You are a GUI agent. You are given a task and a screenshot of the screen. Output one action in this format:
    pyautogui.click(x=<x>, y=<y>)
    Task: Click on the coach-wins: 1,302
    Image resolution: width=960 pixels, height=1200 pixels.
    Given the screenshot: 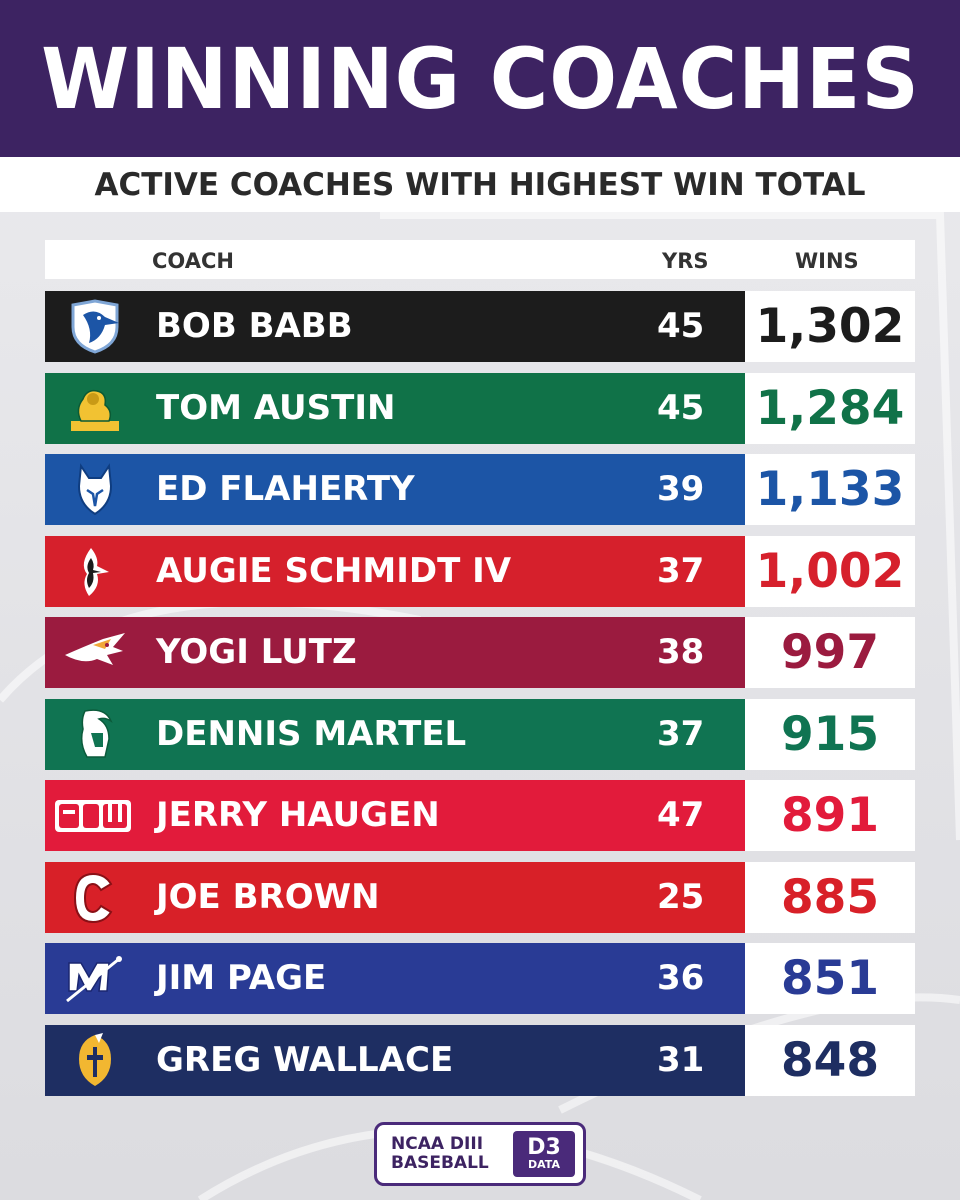 What is the action you would take?
    pyautogui.click(x=830, y=326)
    